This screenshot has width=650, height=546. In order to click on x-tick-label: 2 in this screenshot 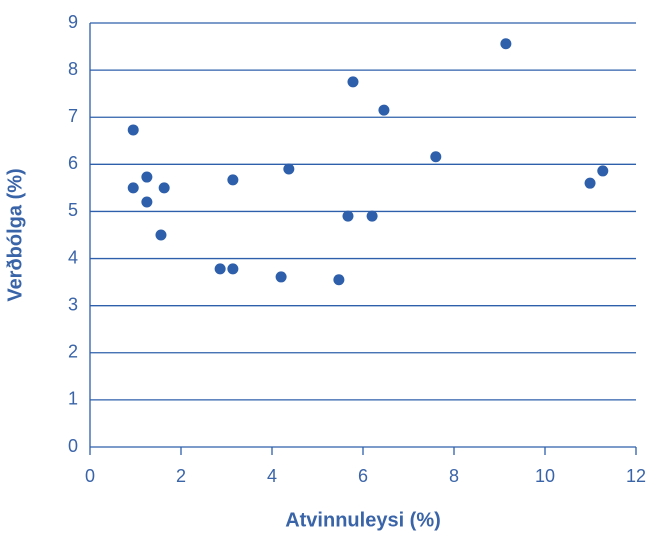, I will do `click(181, 476)`.